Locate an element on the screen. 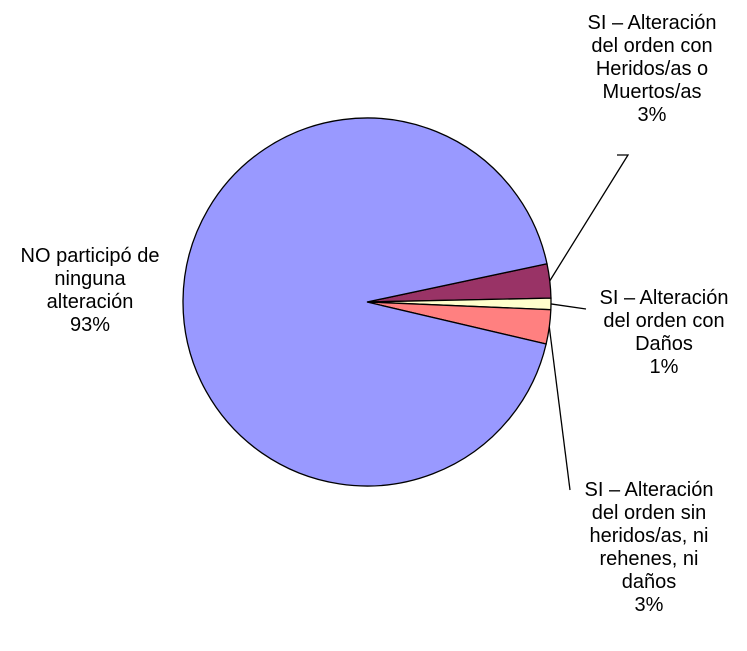 This screenshot has width=747, height=651. leader-lines is located at coordinates (589, 322).